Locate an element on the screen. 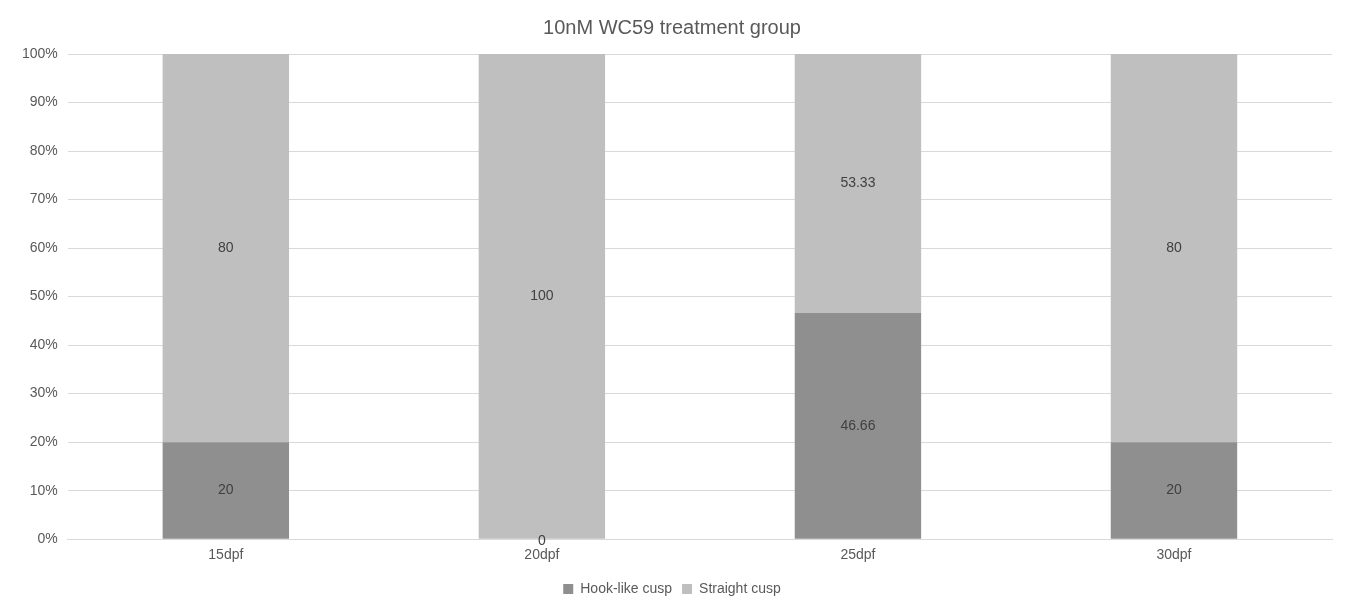 Image resolution: width=1360 pixels, height=615 pixels. annotation: 0 is located at coordinates (541, 540).